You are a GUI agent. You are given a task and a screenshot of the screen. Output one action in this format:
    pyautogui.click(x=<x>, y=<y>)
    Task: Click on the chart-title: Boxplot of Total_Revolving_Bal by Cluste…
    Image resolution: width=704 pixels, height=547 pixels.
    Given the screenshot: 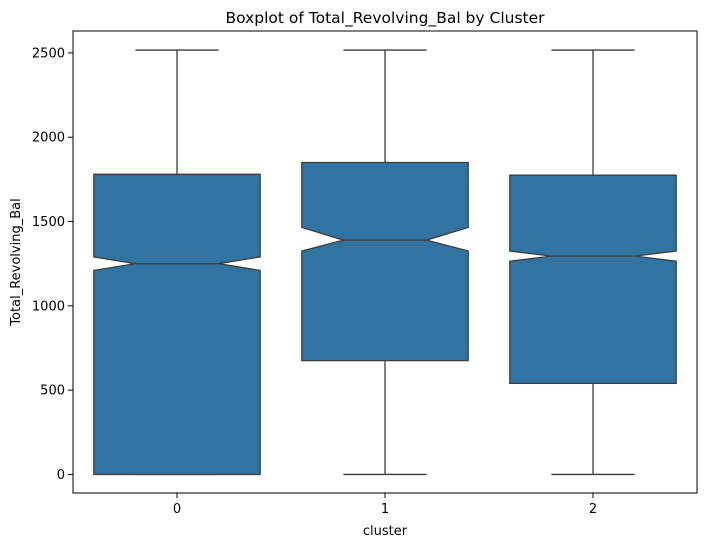 What is the action you would take?
    pyautogui.click(x=385, y=18)
    